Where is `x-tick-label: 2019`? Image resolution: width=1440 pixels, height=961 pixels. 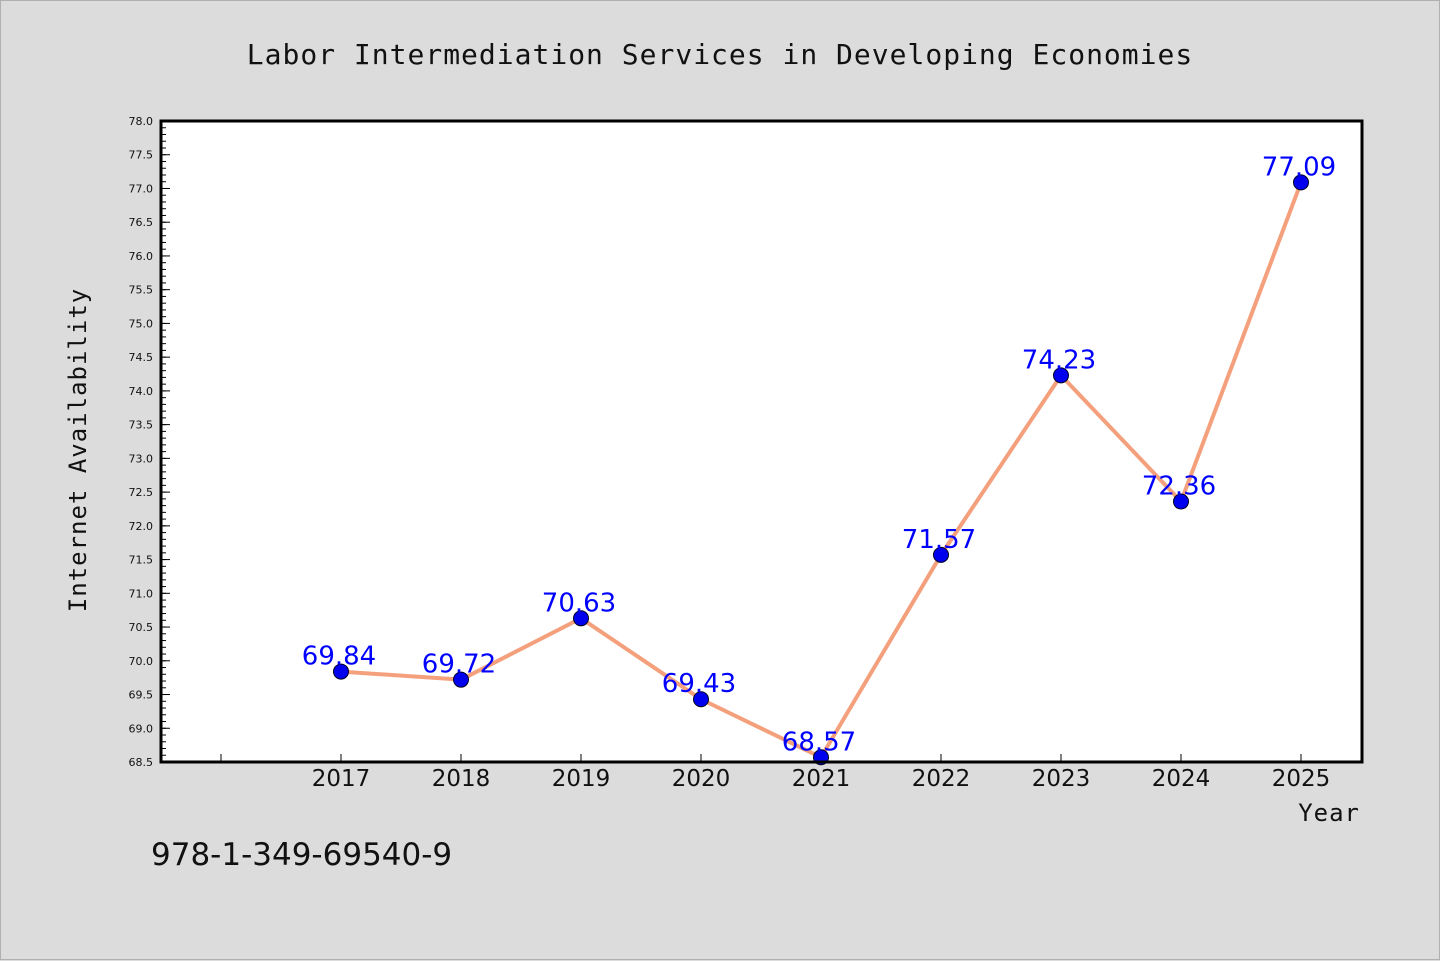 x-tick-label: 2019 is located at coordinates (581, 779).